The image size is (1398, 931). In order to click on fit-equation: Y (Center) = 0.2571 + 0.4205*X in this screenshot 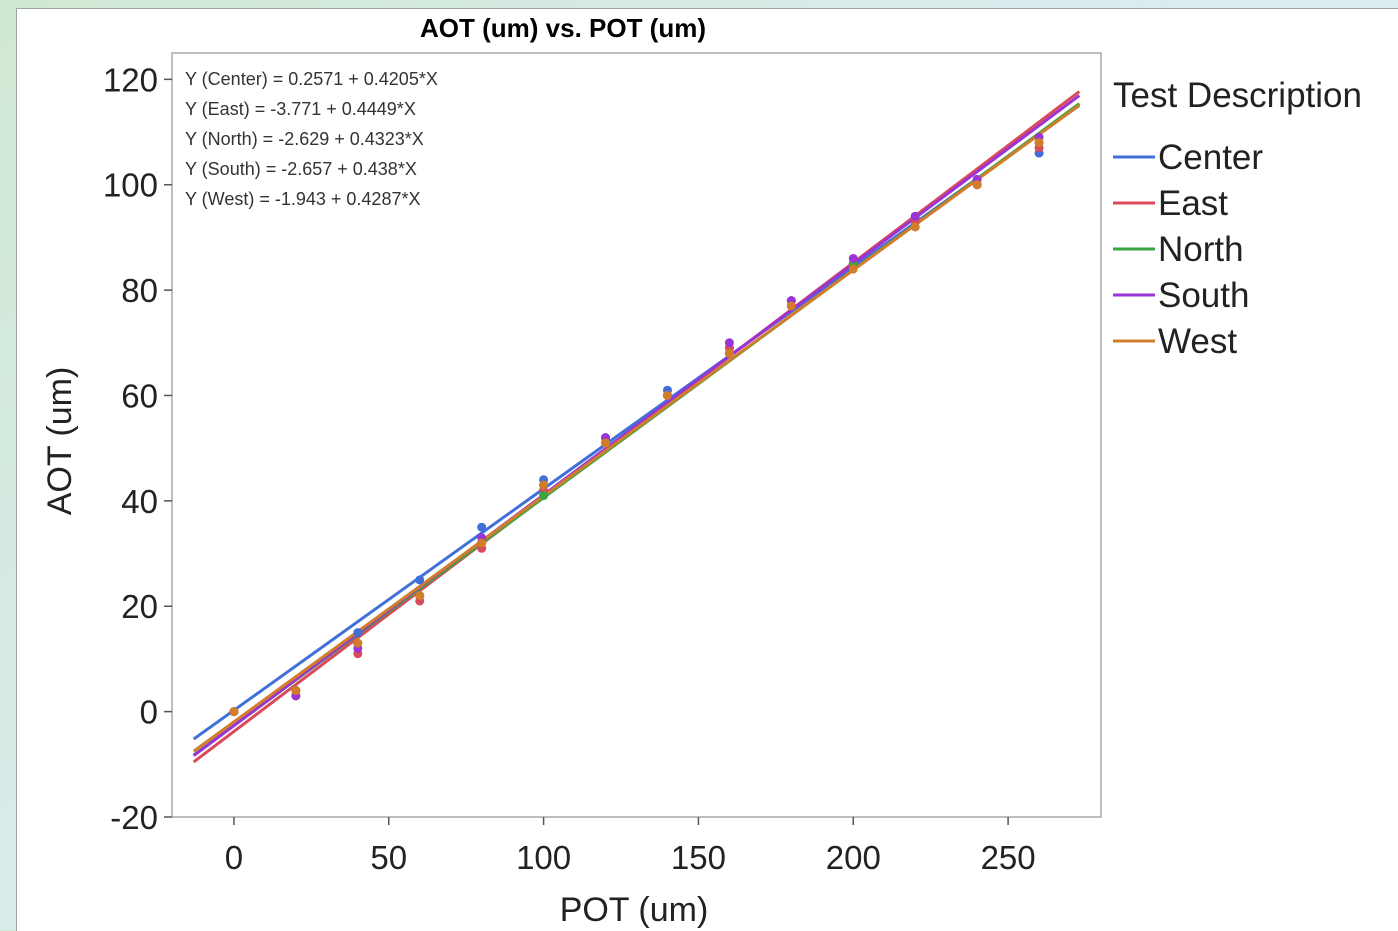, I will do `click(311, 79)`.